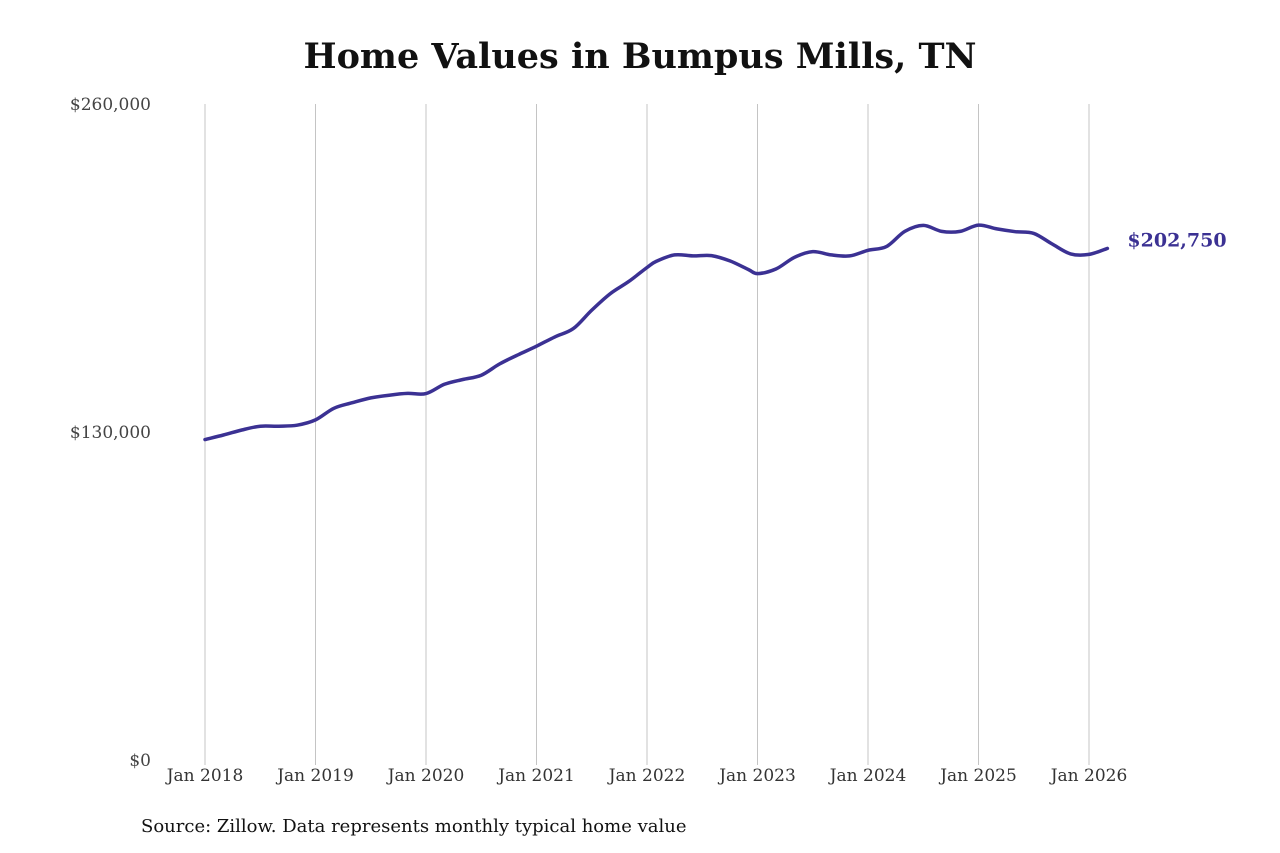 This screenshot has height=853, width=1280. I want to click on x-tick-label: Jan 2020, so click(425, 776).